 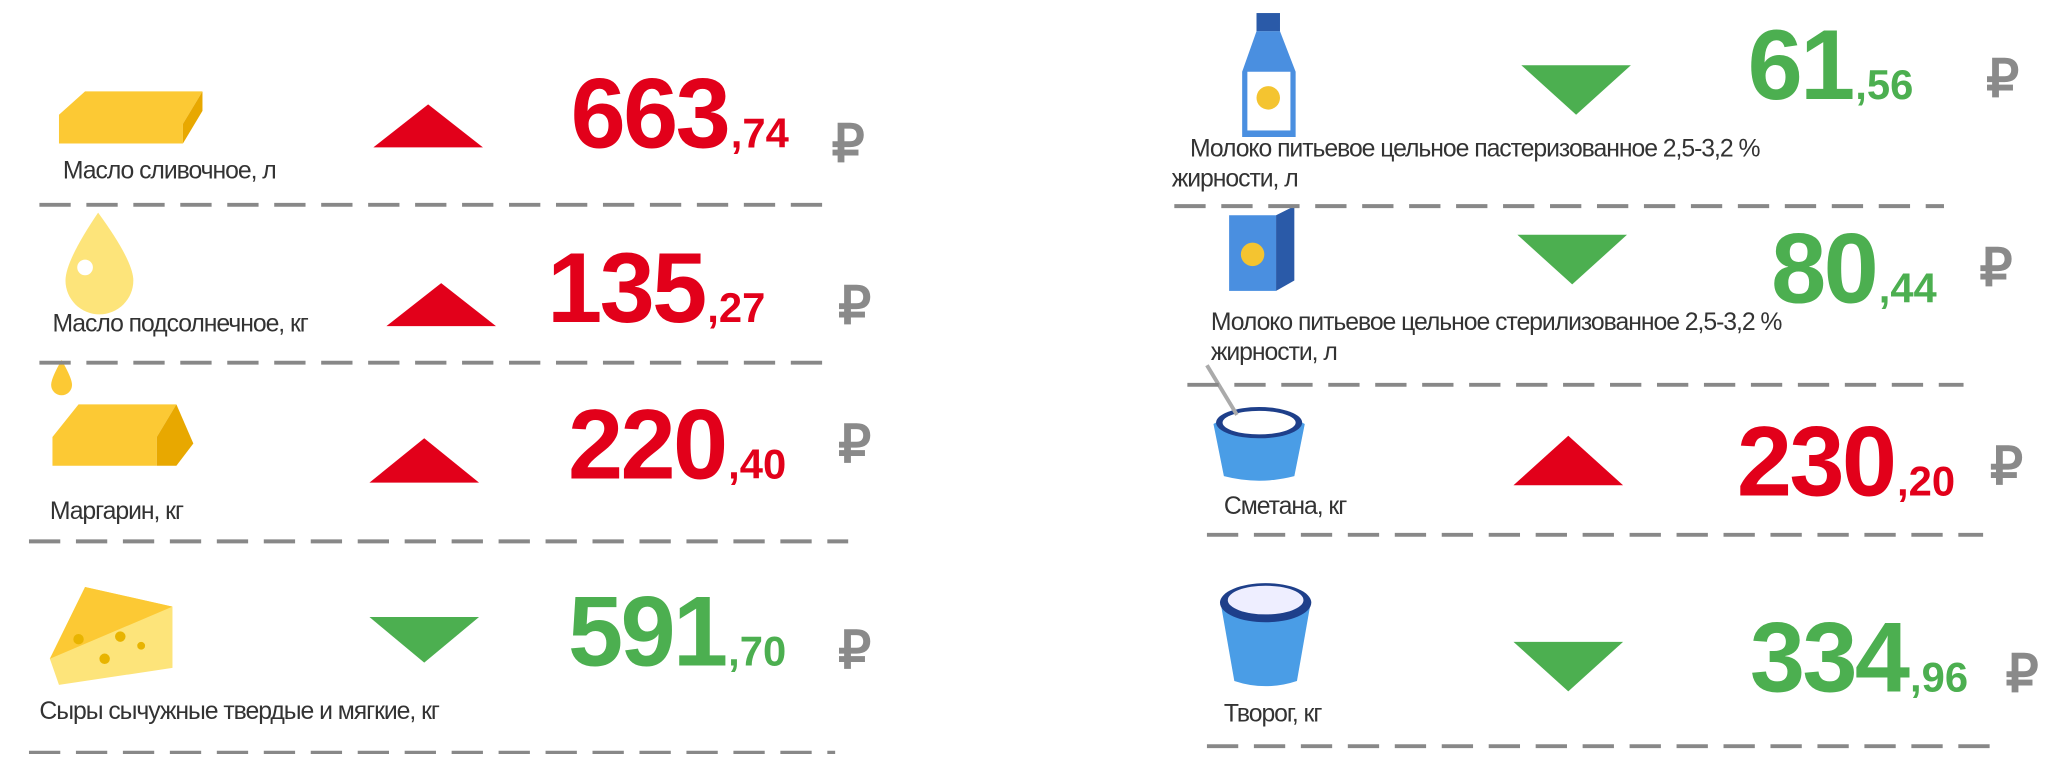 What do you see at coordinates (757, 464) in the screenshot?
I see `price-fraction: ,40` at bounding box center [757, 464].